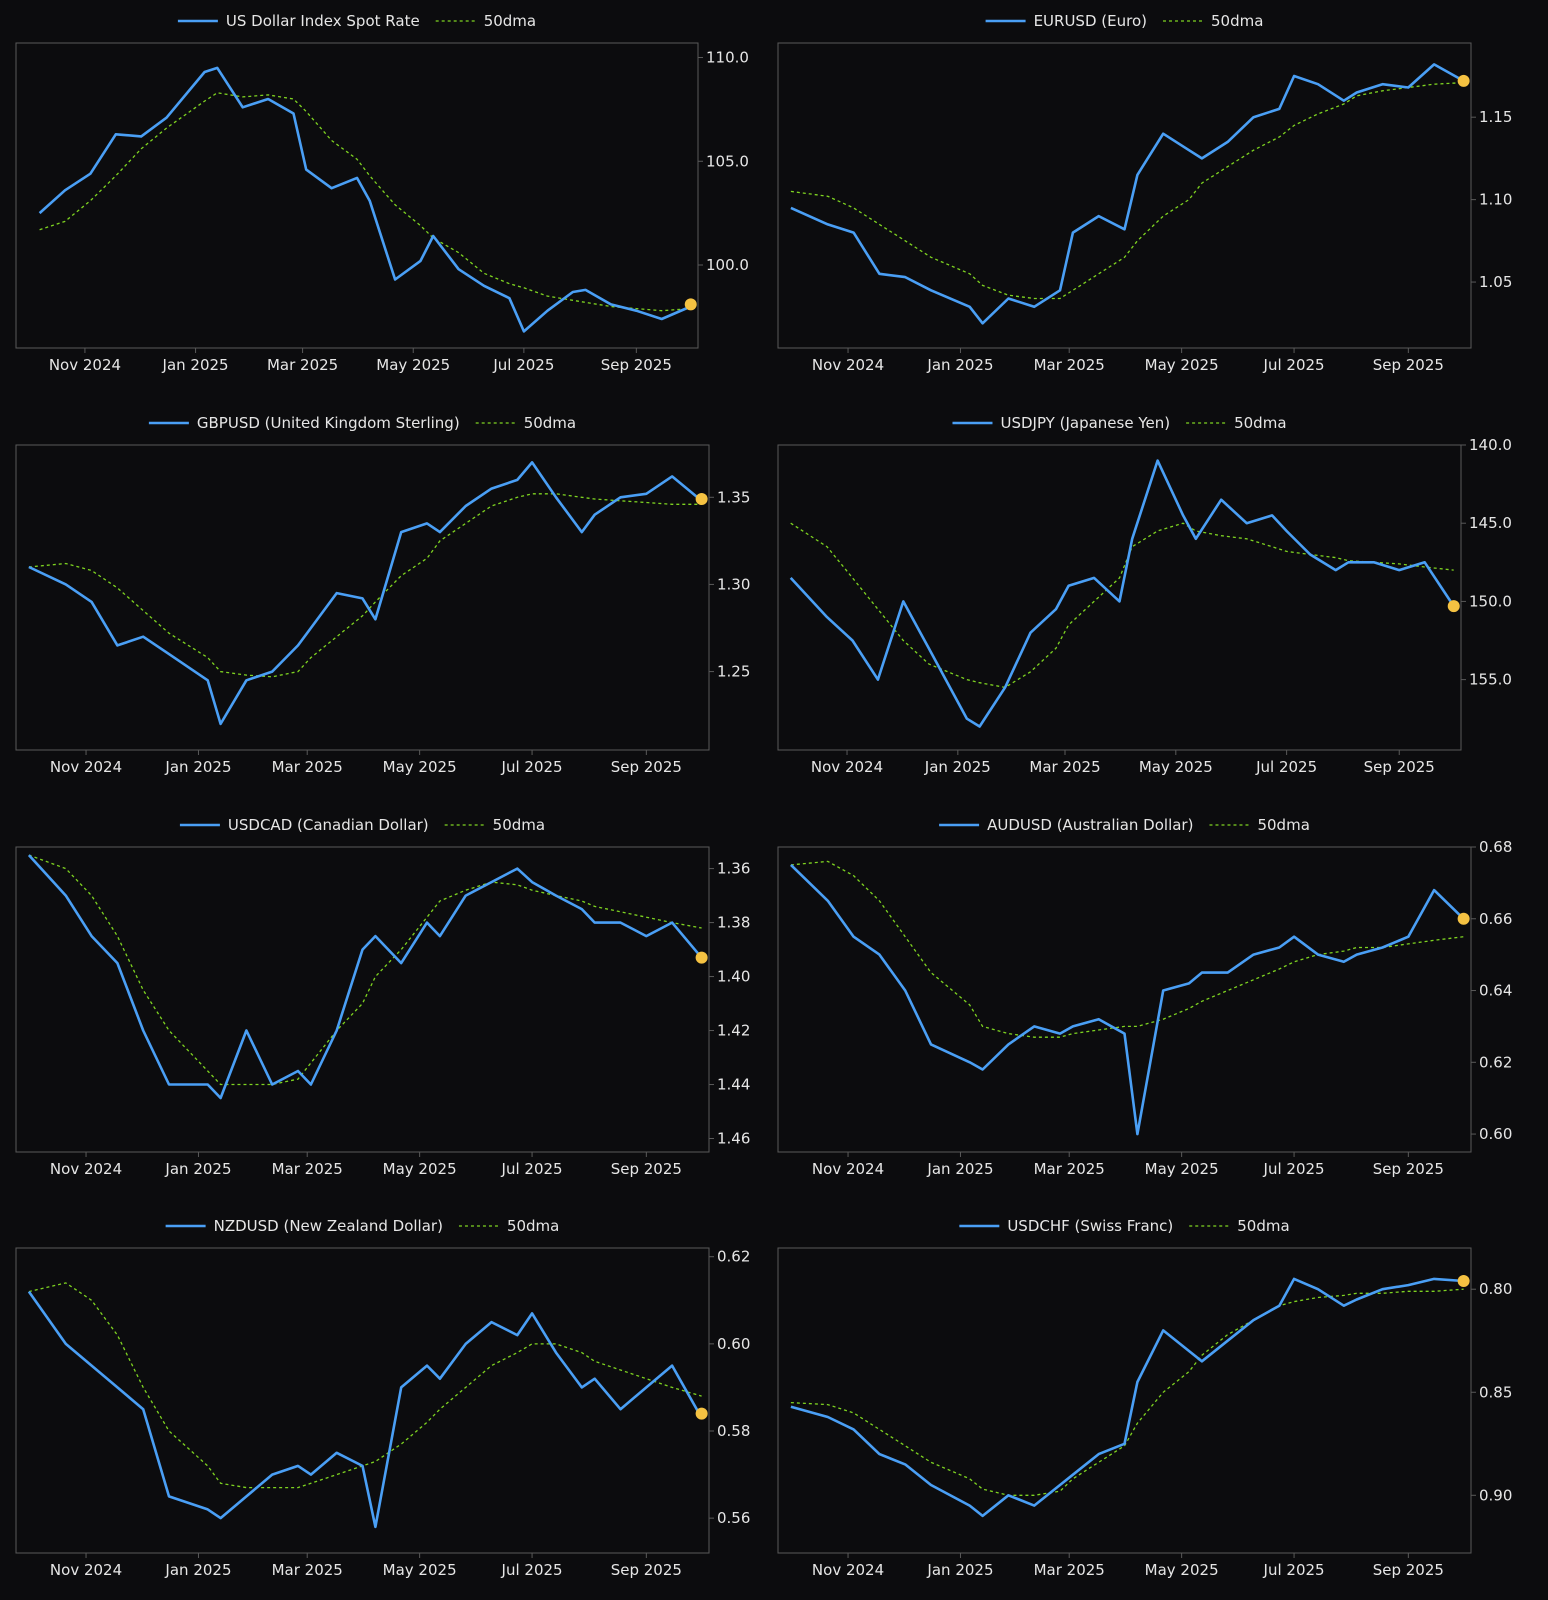 This screenshot has height=1600, width=1548. Describe the element at coordinates (328, 423) in the screenshot. I see `legend-series-label: GBPUSD (United Kingdom Sterling)` at that location.